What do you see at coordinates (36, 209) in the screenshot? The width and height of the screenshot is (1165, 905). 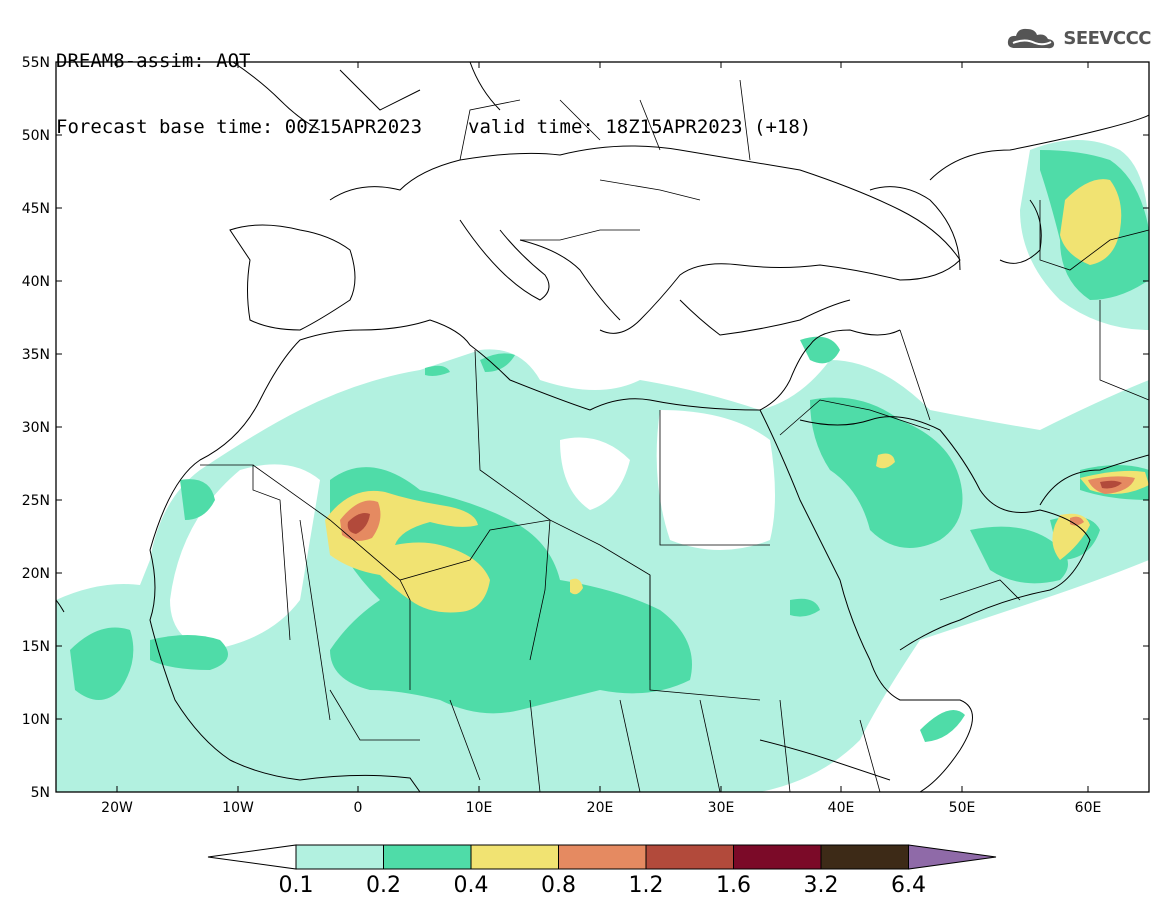 I see `lat-label: 45N` at bounding box center [36, 209].